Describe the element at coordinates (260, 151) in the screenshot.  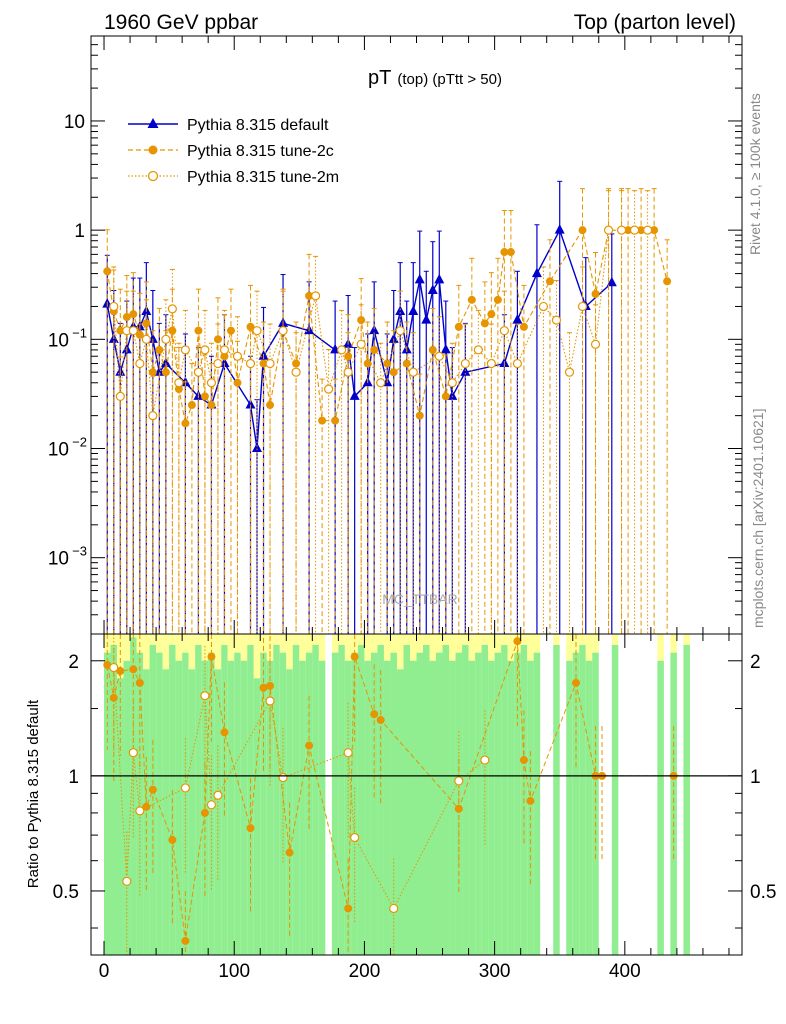
I see `legend-label-tune-2c: Pythia 8.315 tune-2c` at that location.